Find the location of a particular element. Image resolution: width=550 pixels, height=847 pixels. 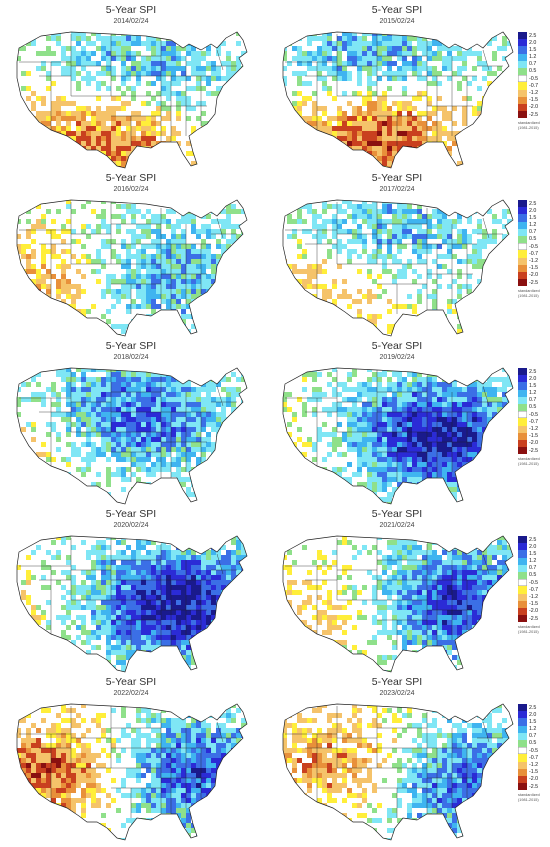

panel-date: 2016/02/24 is located at coordinates (131, 189).